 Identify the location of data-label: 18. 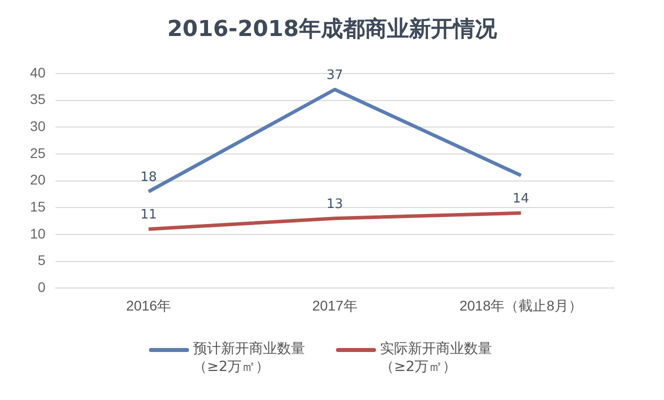
(148, 177).